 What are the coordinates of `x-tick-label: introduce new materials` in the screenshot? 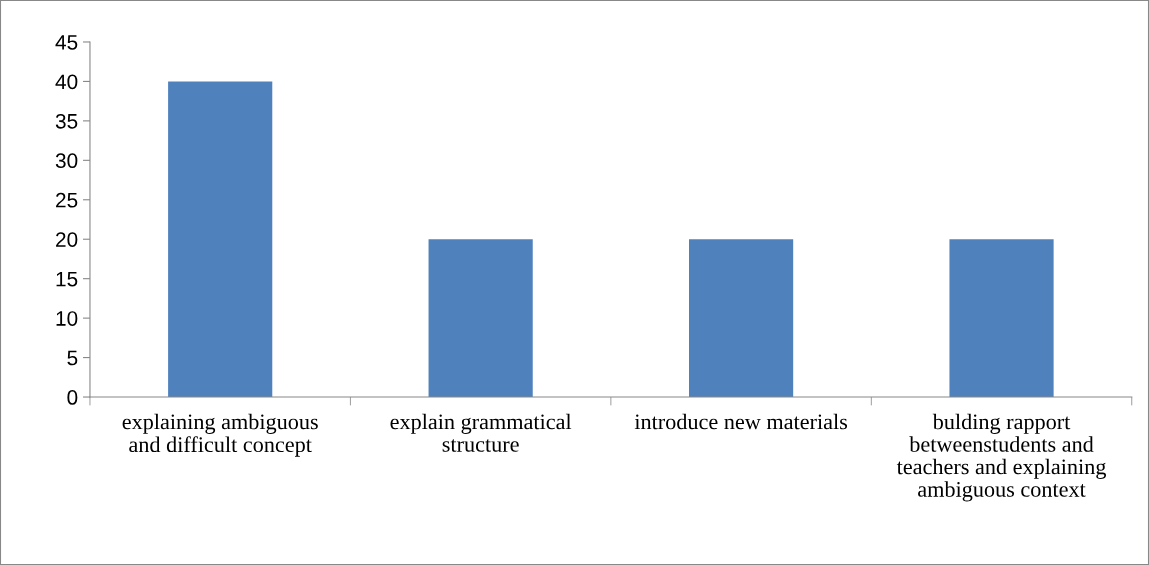 It's located at (741, 421).